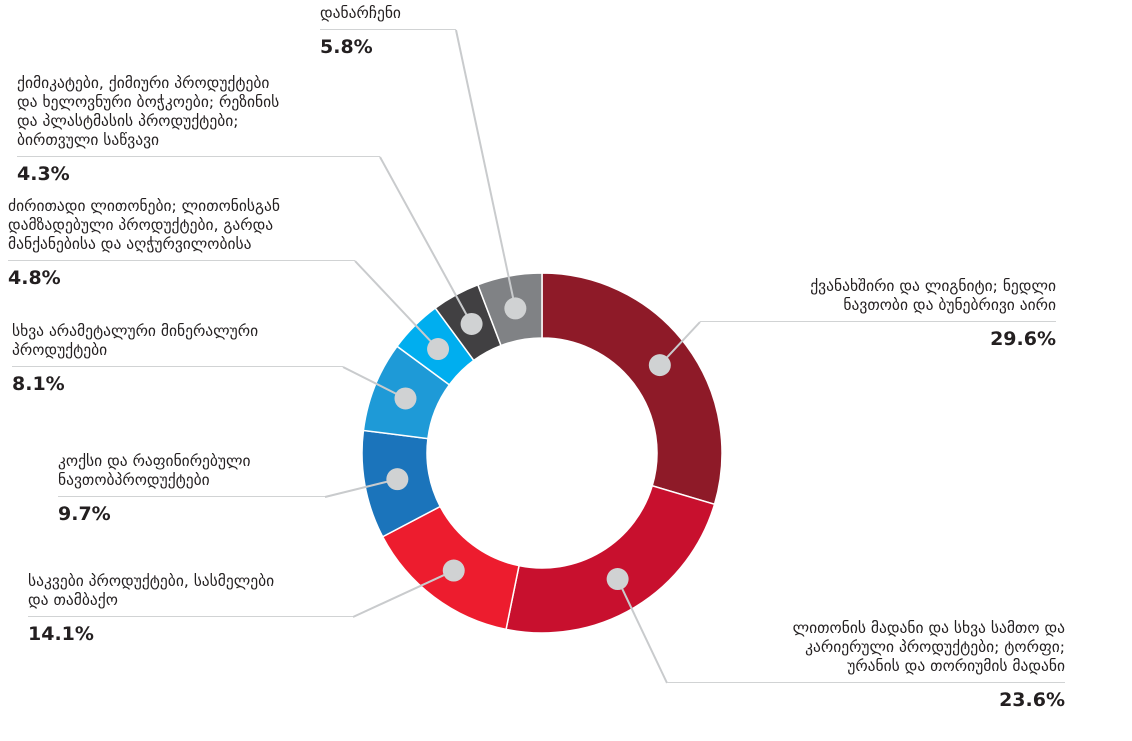 This screenshot has width=1132, height=741. Describe the element at coordinates (190, 594) in the screenshot. I see `slice-label: საკვები პროდუქტები, სასმელები და თამბაქო` at that location.